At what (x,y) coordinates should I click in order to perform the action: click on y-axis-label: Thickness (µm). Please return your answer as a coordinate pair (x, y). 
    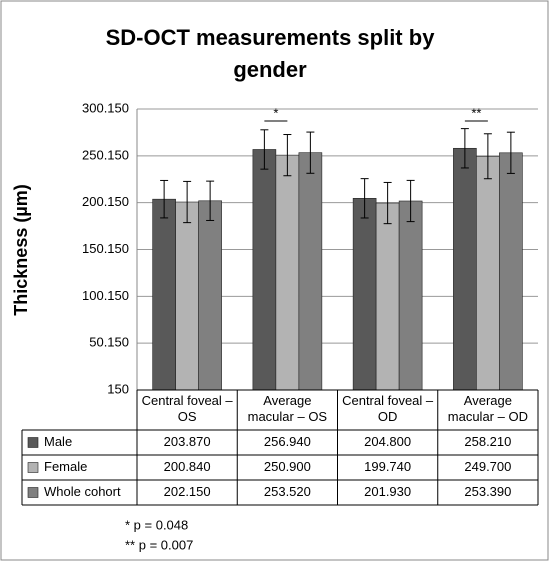
    Looking at the image, I should click on (21, 249).